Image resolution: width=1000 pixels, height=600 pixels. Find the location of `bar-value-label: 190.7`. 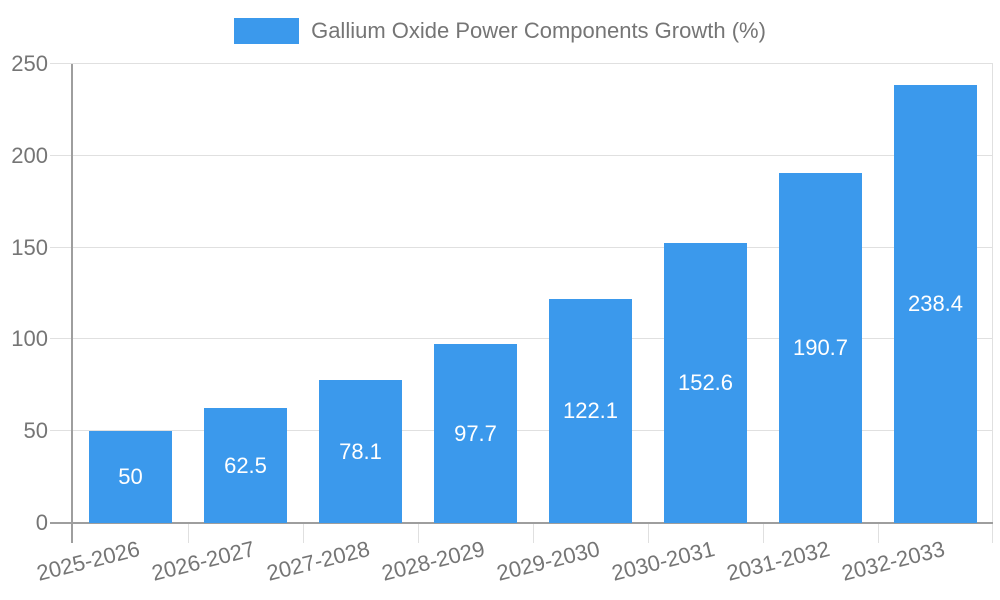

bar-value-label: 190.7 is located at coordinates (820, 347).